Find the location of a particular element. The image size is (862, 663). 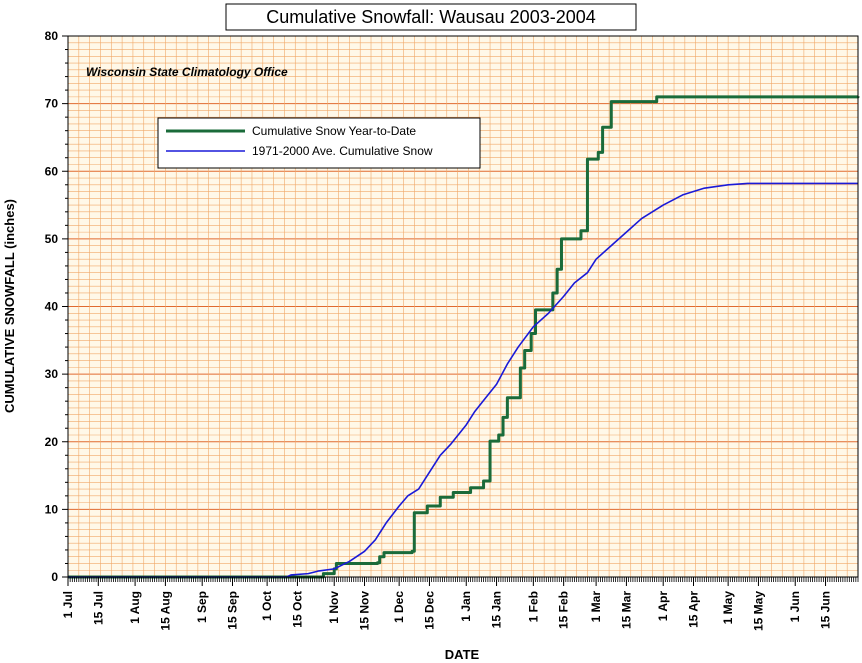

x-tick-label: 15 Aug is located at coordinates (165, 611).